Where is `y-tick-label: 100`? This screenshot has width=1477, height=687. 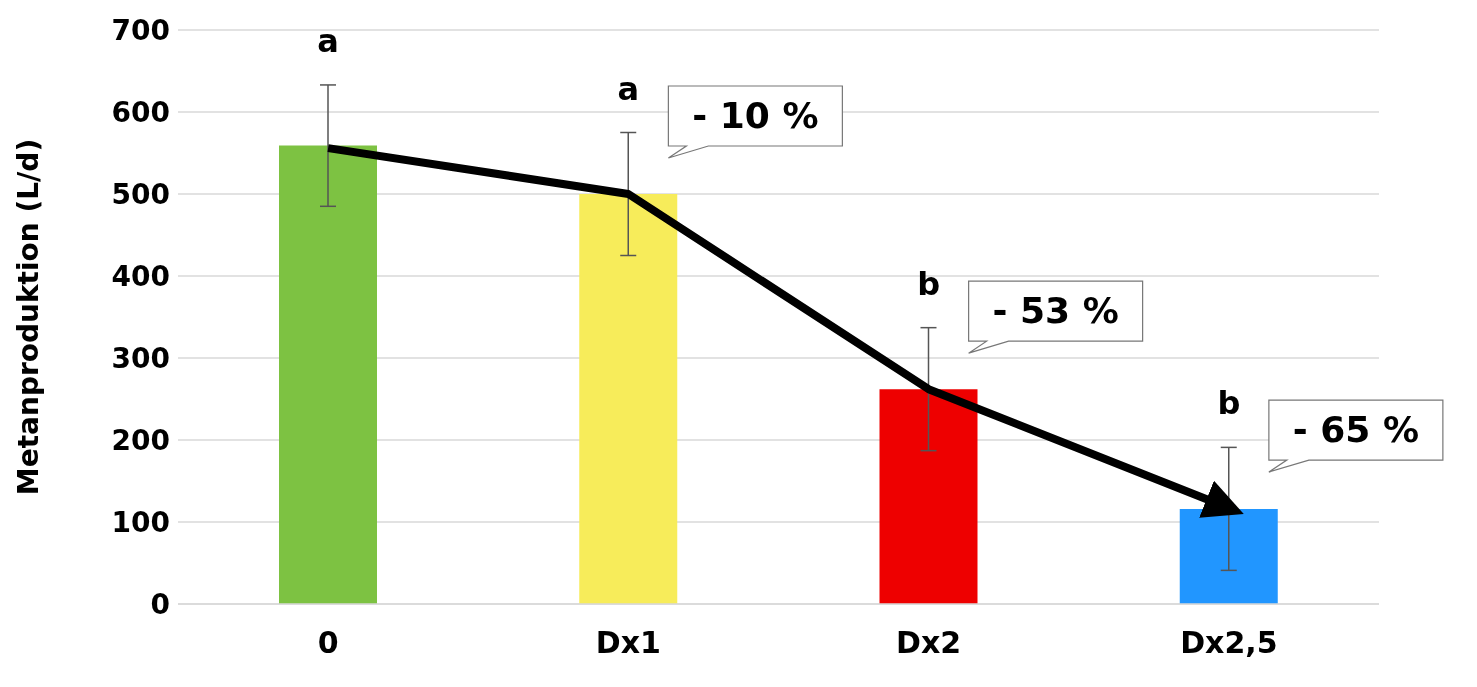
y-tick-label: 100 is located at coordinates (140, 522).